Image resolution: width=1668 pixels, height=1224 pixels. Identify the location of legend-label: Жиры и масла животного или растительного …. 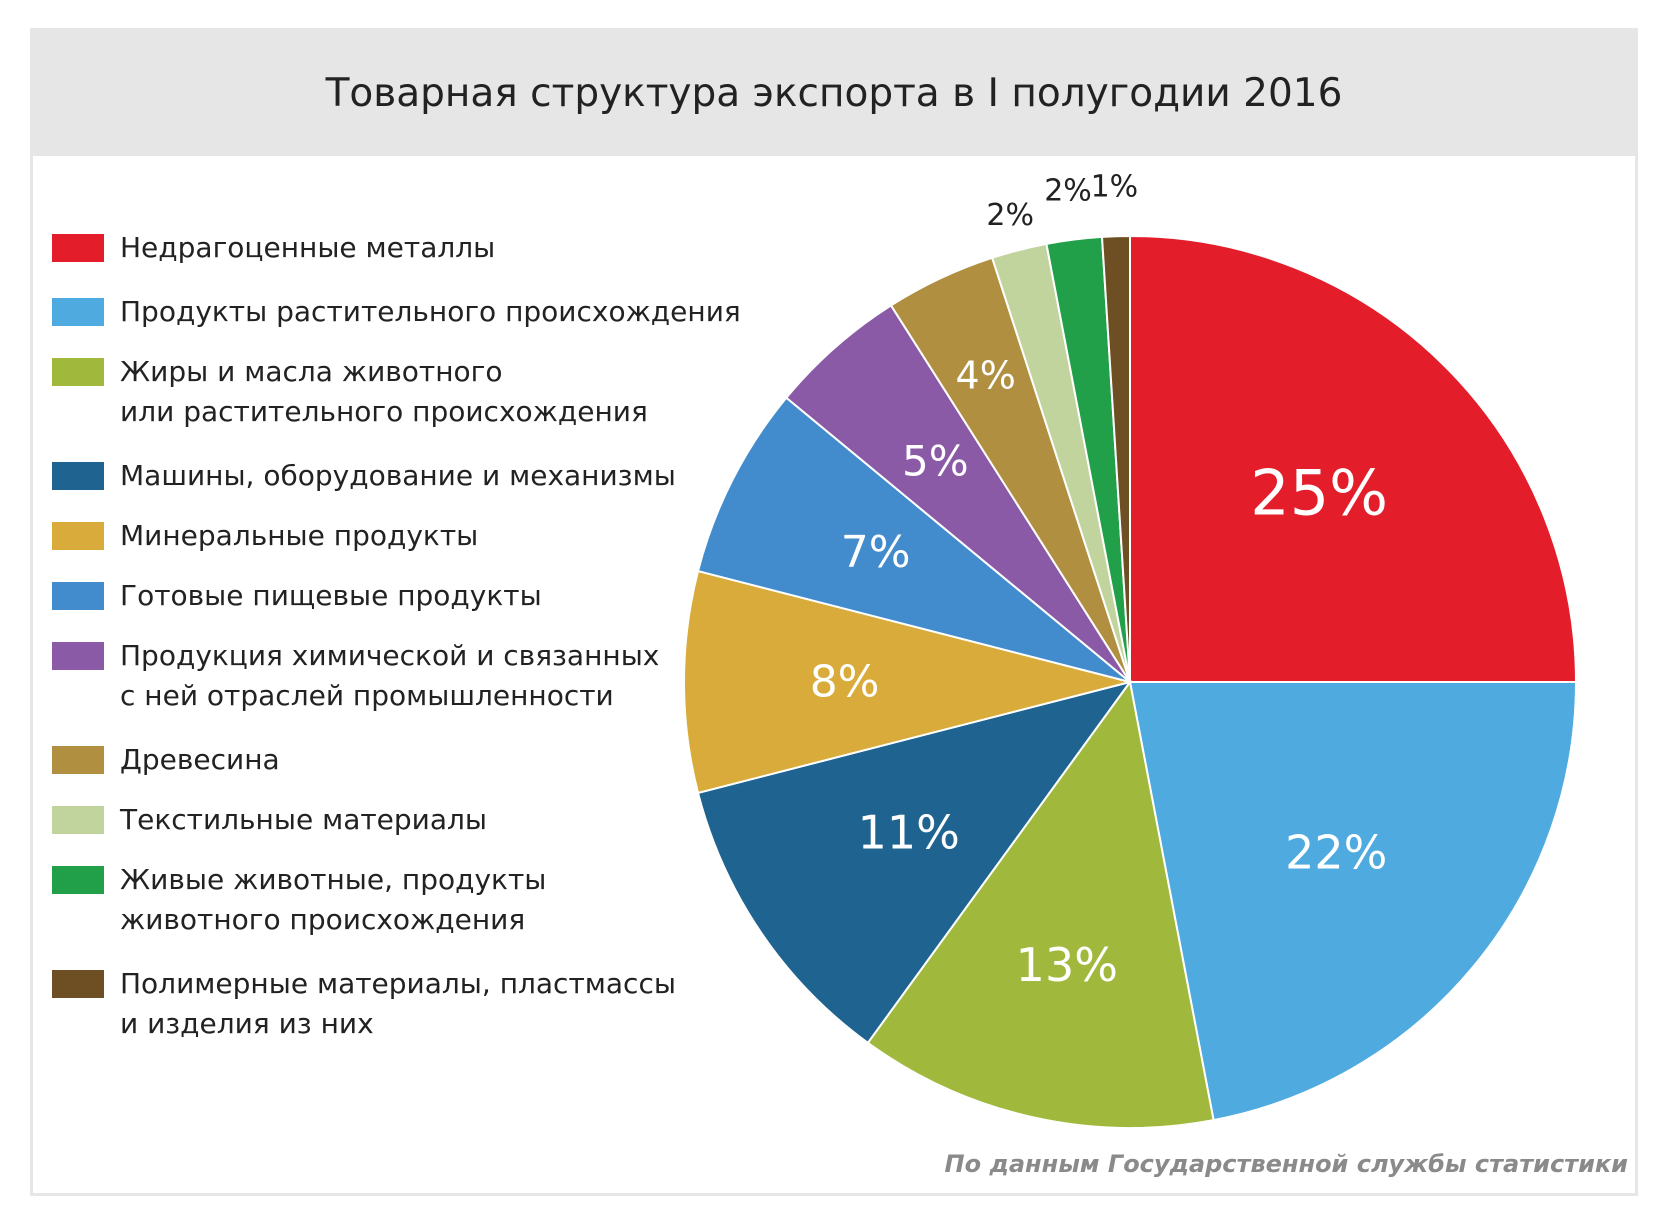
(384, 392).